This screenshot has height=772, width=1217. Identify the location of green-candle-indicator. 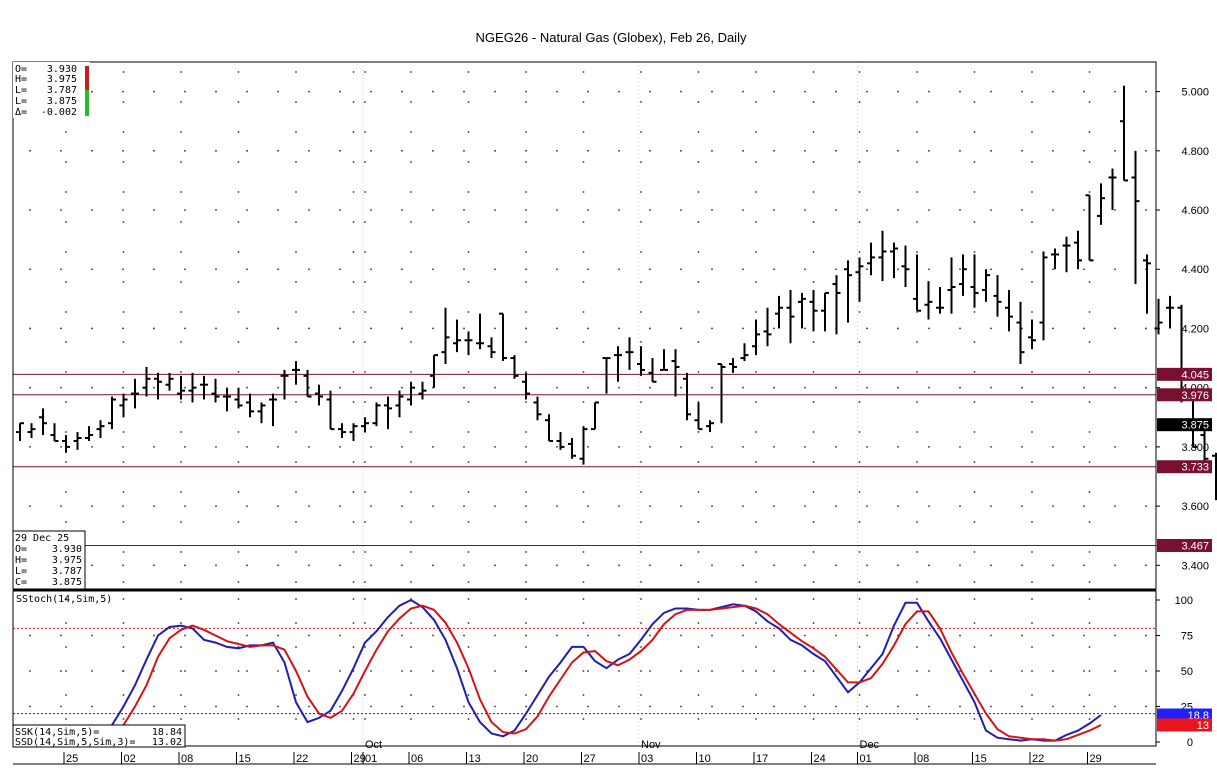
(87, 103).